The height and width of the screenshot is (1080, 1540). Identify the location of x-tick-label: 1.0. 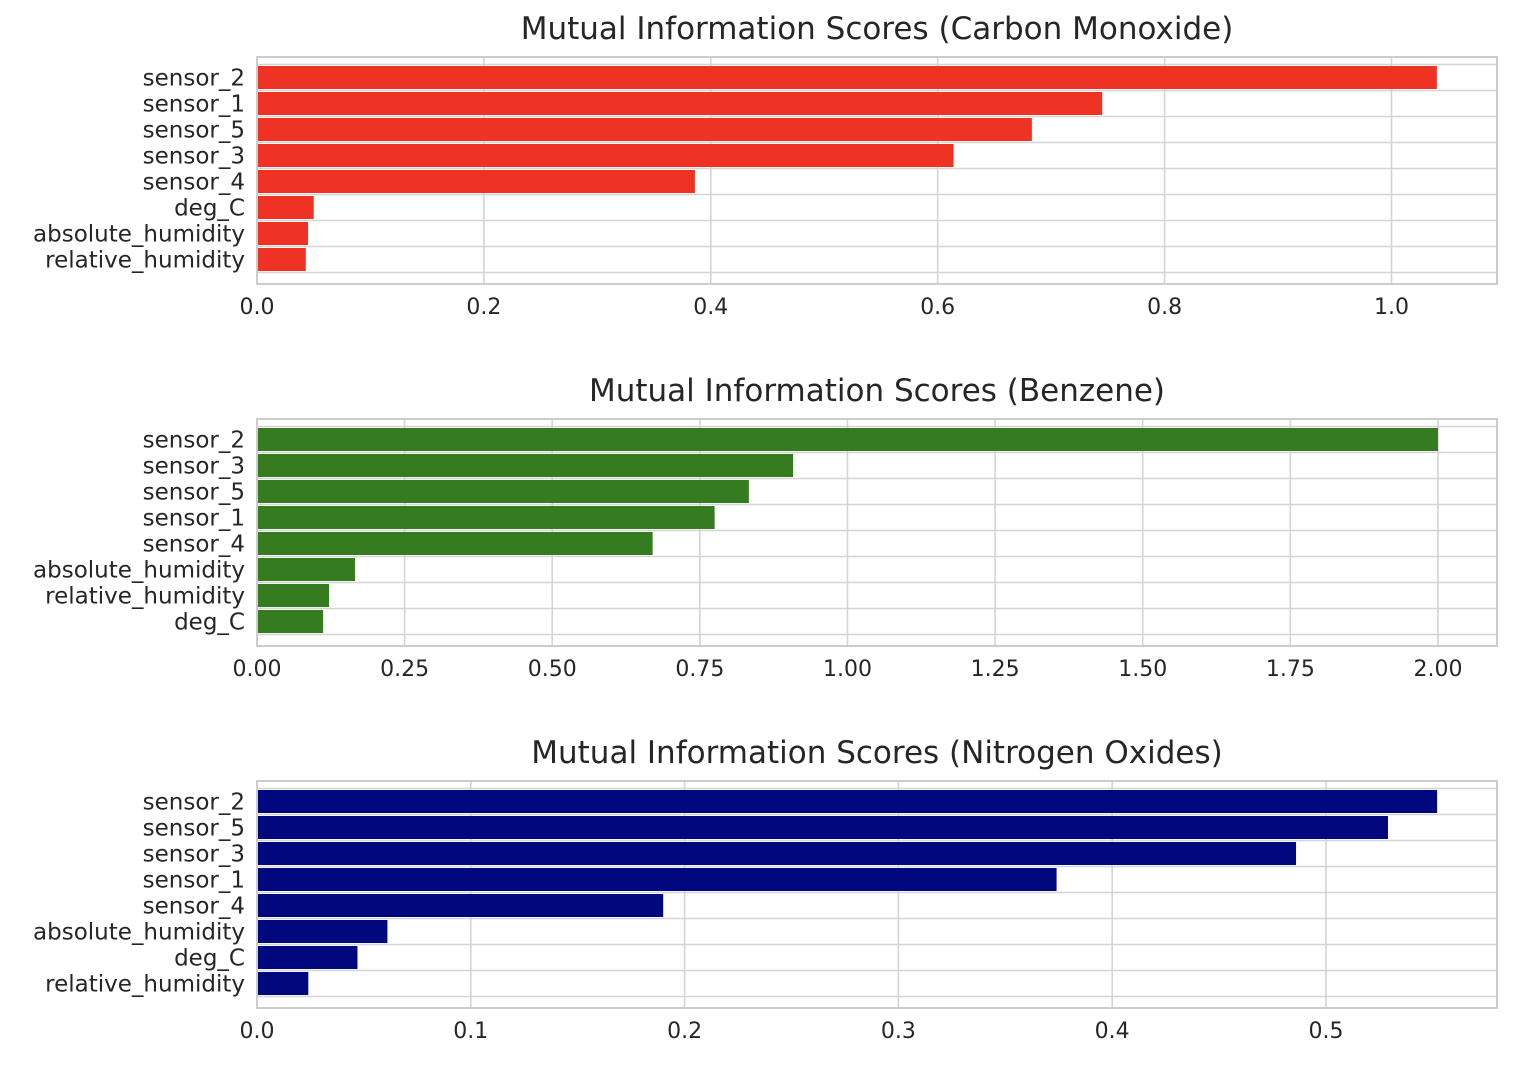
(1391, 307).